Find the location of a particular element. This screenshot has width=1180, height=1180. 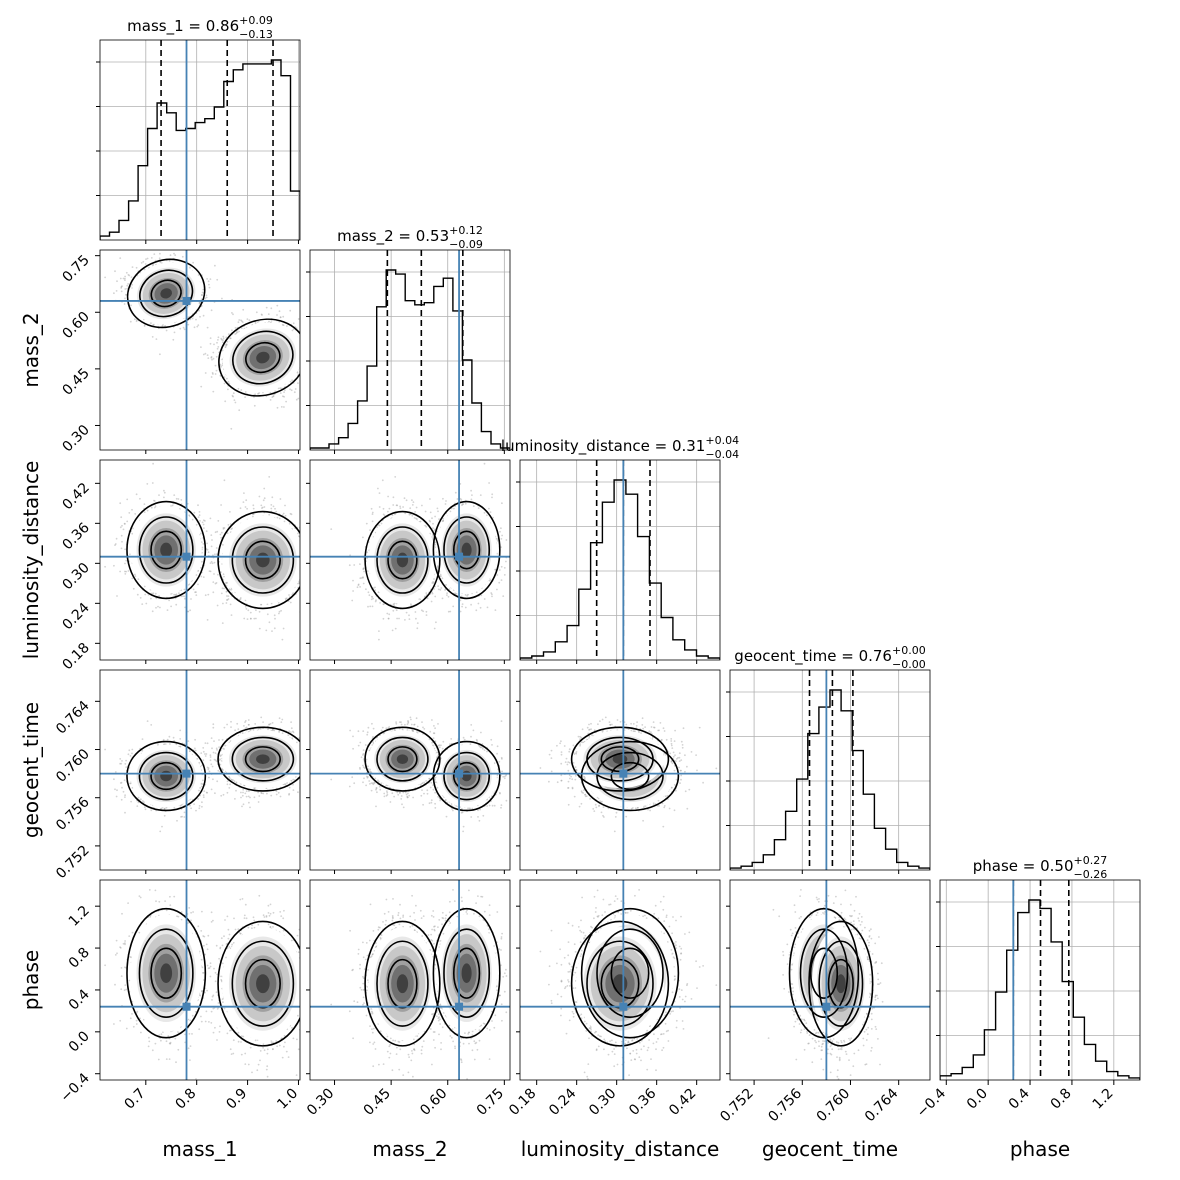

truth-marker is located at coordinates (186, 300).